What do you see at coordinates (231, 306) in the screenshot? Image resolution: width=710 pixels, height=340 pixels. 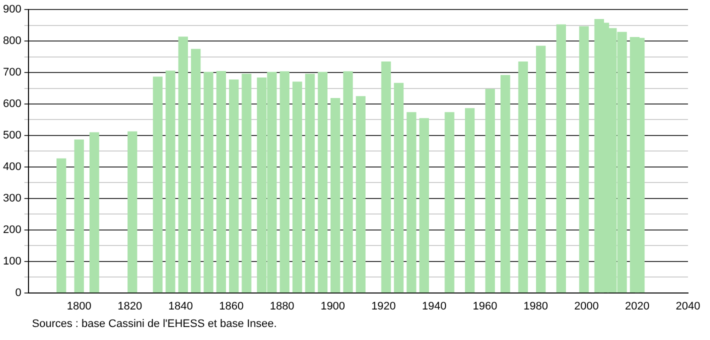 I see `x-tick-label: 1860` at bounding box center [231, 306].